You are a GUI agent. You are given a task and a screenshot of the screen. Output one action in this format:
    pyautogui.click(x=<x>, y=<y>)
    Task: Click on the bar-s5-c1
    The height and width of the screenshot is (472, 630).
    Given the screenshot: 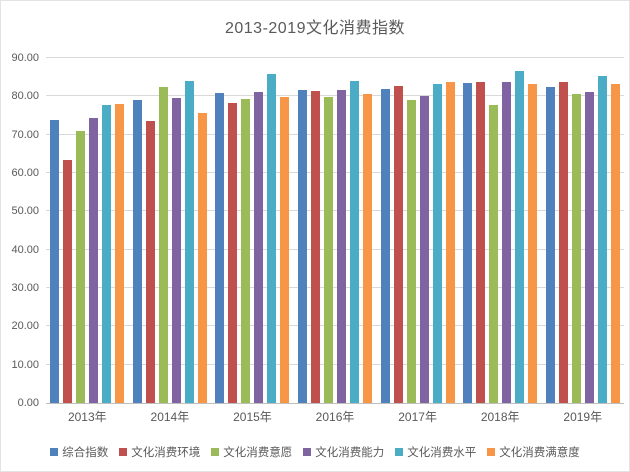 What is the action you would take?
    pyautogui.click(x=202, y=257)
    